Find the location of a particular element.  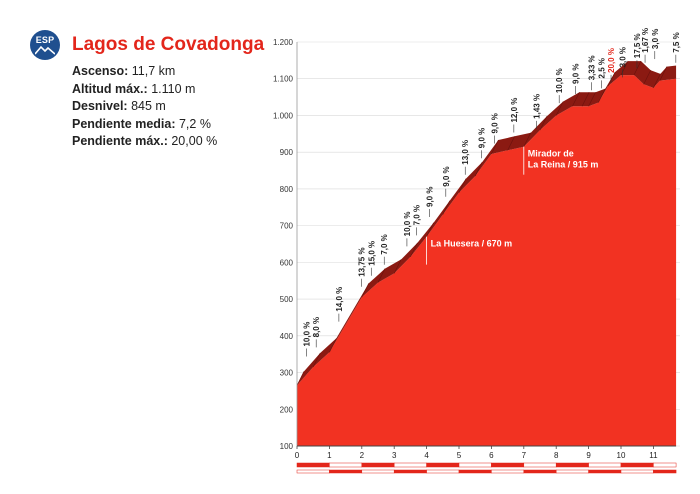

stat-label: Desnivel: is located at coordinates (100, 106).